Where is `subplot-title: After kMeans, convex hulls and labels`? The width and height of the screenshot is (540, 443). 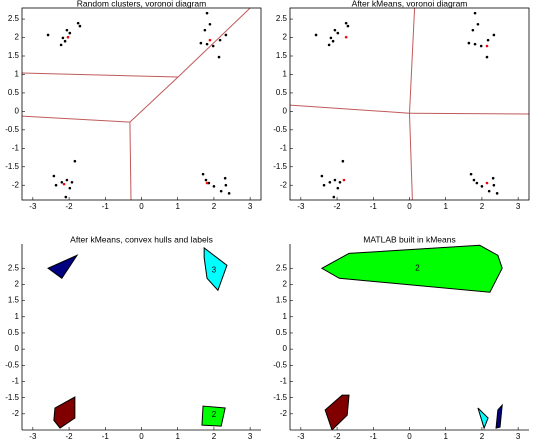
subplot-title: After kMeans, convex hulls and labels is located at coordinates (141, 239).